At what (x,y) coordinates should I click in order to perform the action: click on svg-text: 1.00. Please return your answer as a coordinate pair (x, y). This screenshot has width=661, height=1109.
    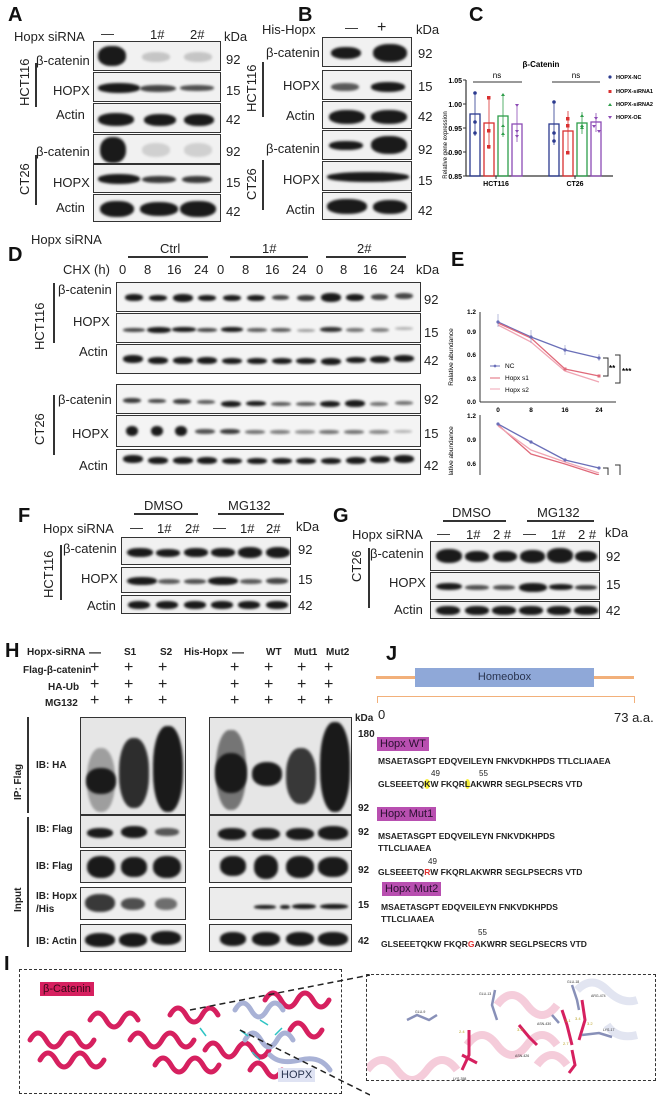
    Looking at the image, I should click on (455, 105).